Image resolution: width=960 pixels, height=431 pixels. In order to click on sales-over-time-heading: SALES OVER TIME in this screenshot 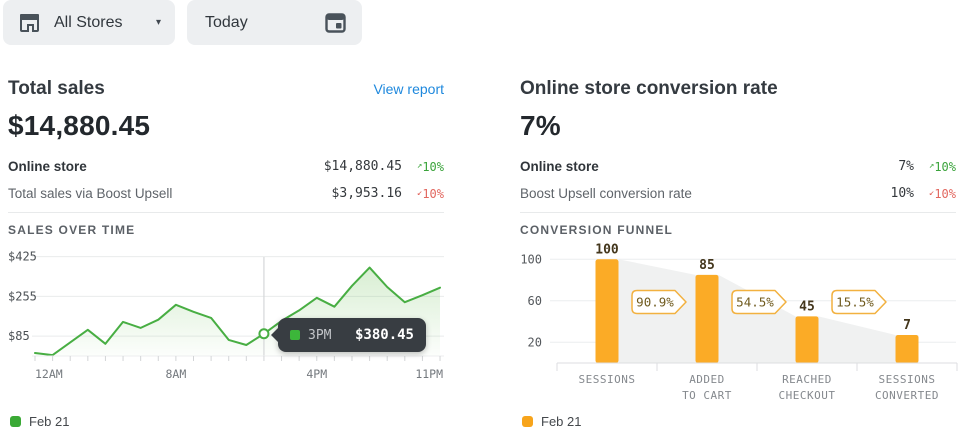, I will do `click(226, 224)`.